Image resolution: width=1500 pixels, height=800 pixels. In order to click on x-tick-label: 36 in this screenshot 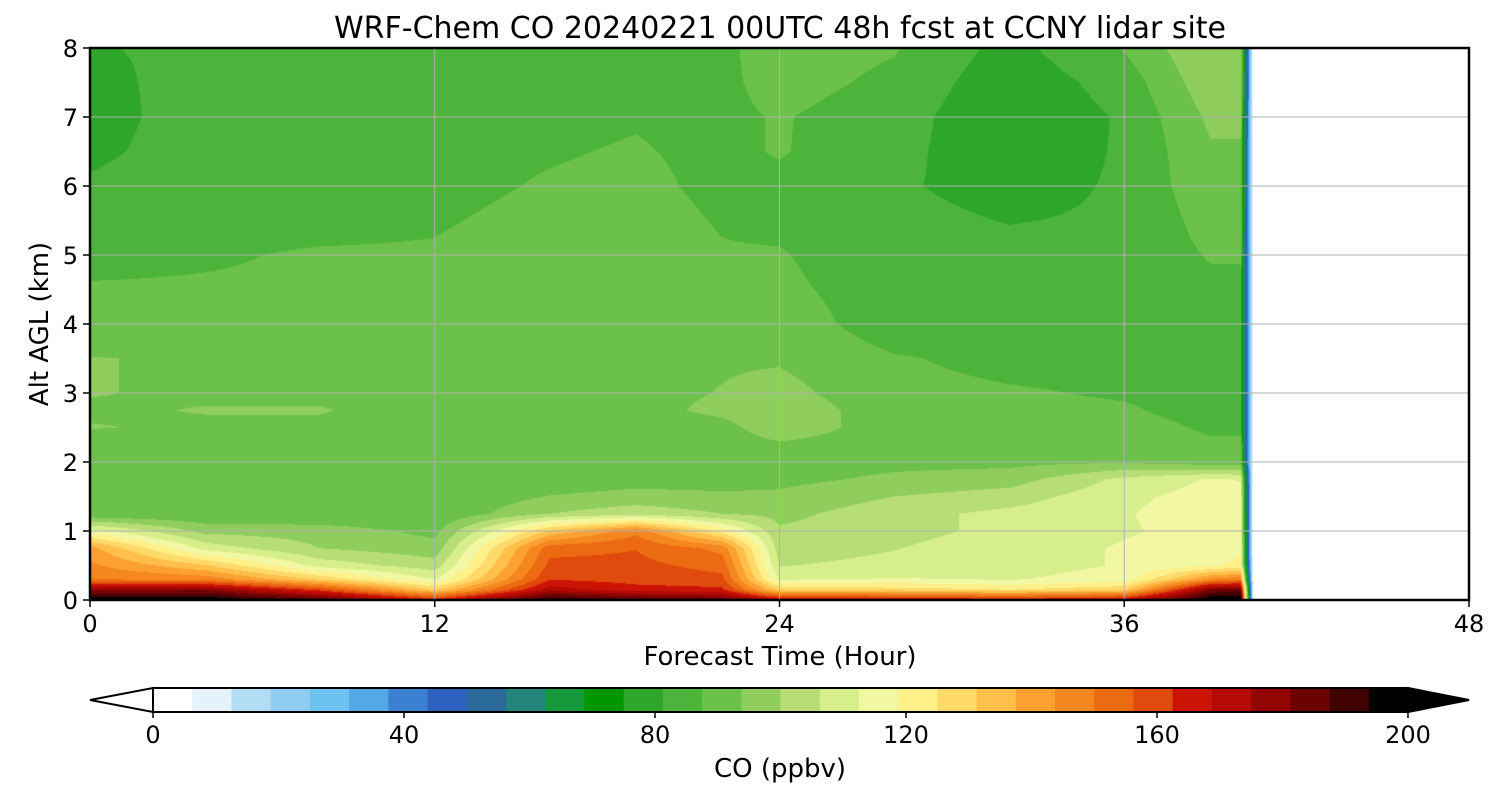, I will do `click(1124, 624)`.